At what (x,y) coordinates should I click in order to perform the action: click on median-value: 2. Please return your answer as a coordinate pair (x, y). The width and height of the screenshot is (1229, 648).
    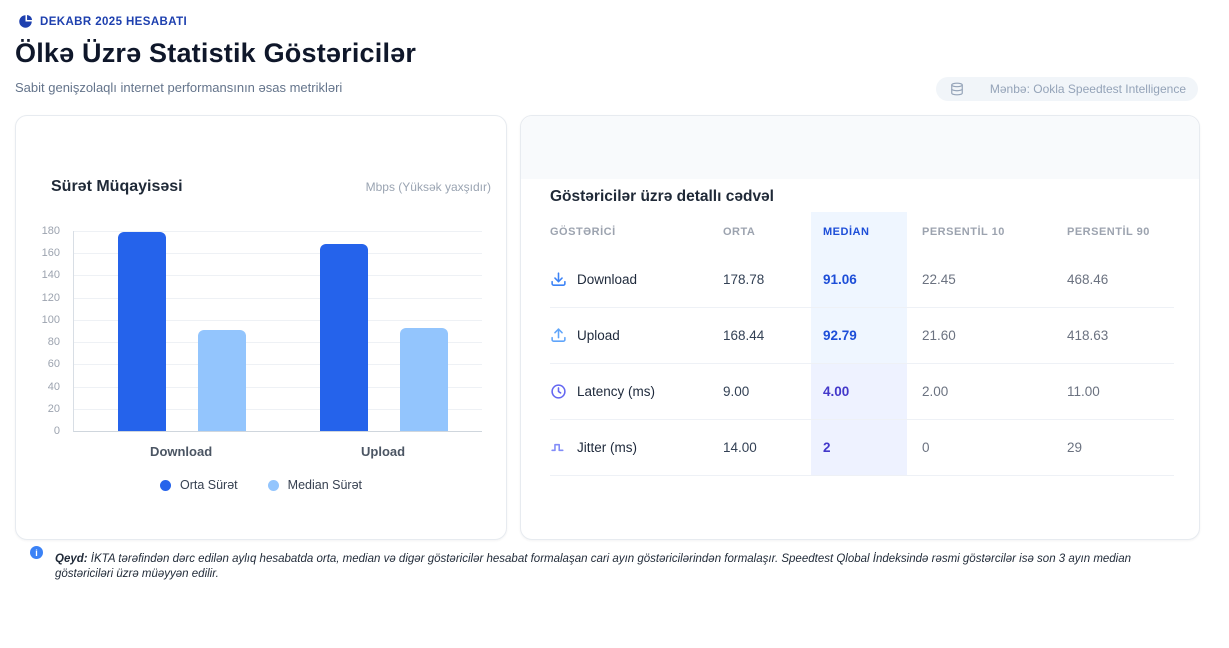
    Looking at the image, I should click on (859, 447).